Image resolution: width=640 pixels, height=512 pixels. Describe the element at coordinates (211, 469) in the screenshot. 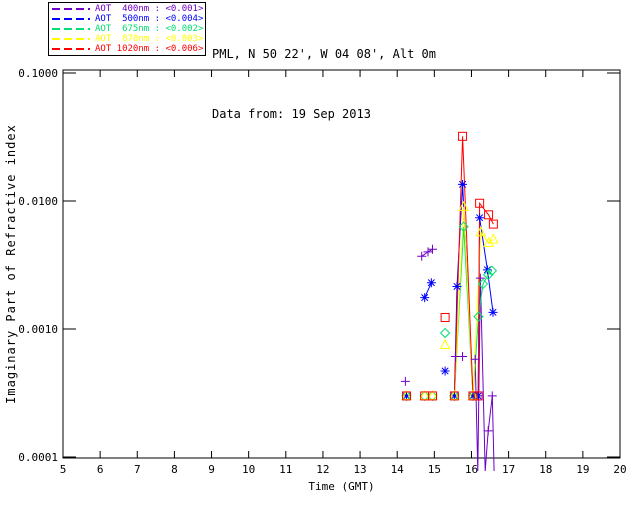

I see `x-tick-label: 9` at that location.